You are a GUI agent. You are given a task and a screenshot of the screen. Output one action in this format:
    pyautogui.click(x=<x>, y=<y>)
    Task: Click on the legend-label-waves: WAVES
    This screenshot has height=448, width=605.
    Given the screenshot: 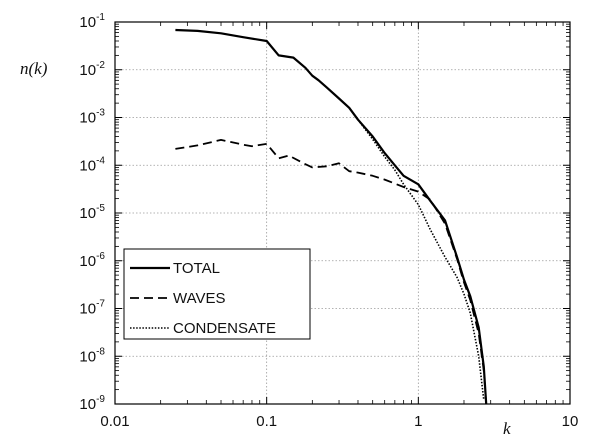 What is the action you would take?
    pyautogui.click(x=199, y=298)
    